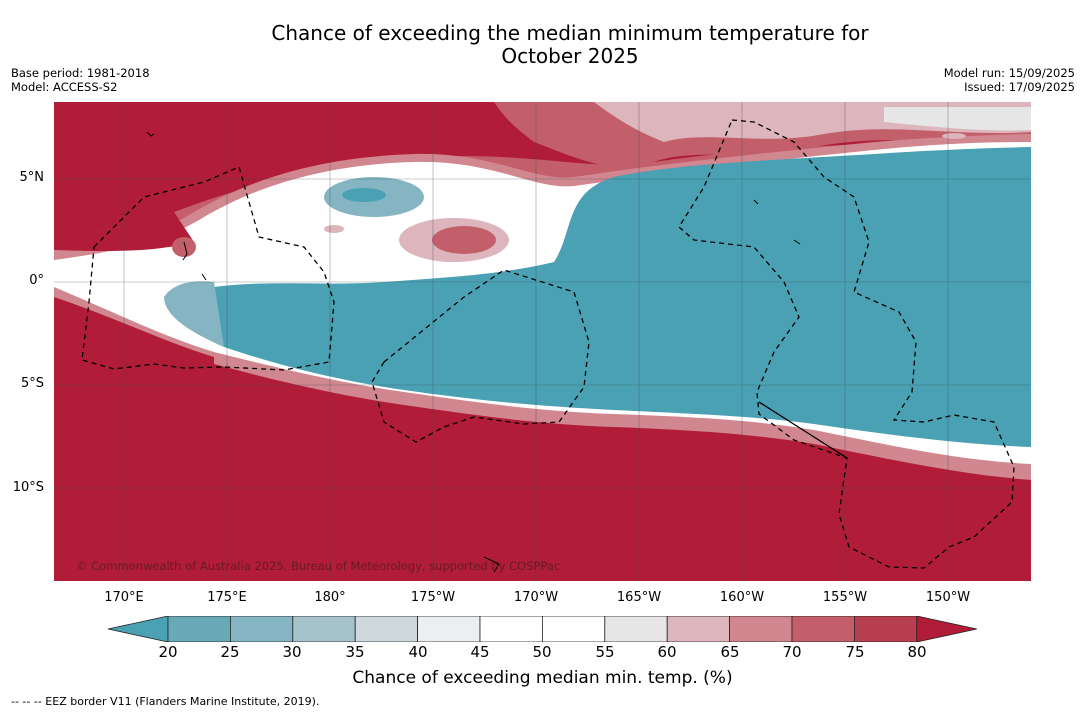  I want to click on run-info: Model run: 15/09/2025 Issued: 17/09/2025, so click(1009, 80).